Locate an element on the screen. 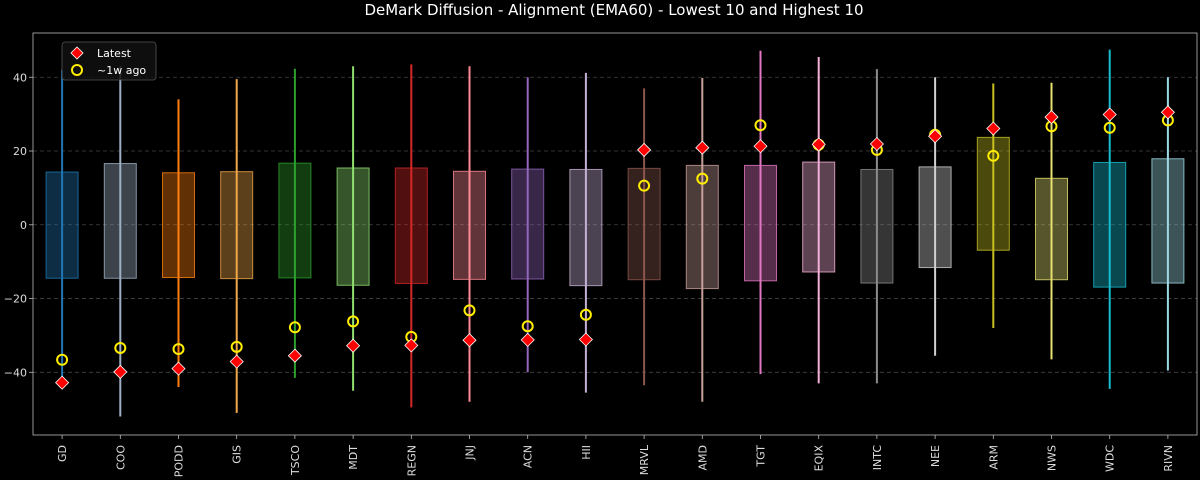 Image resolution: width=1200 pixels, height=480 pixels. x-tick-label-COO: COO is located at coordinates (120, 457).